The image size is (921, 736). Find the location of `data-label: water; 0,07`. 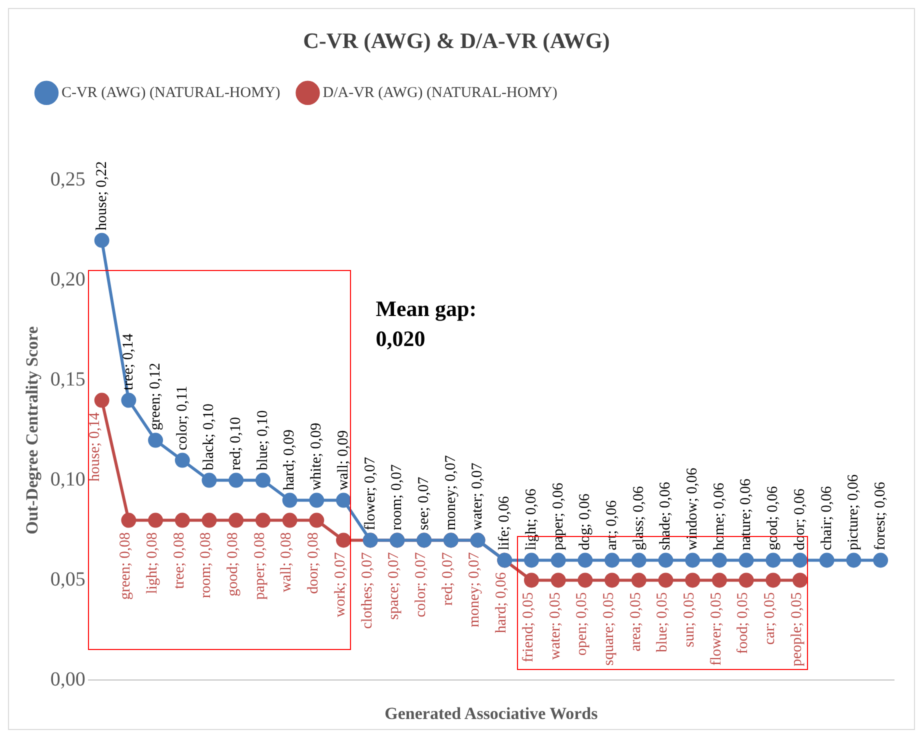

data-label: water; 0,07 is located at coordinates (478, 496).